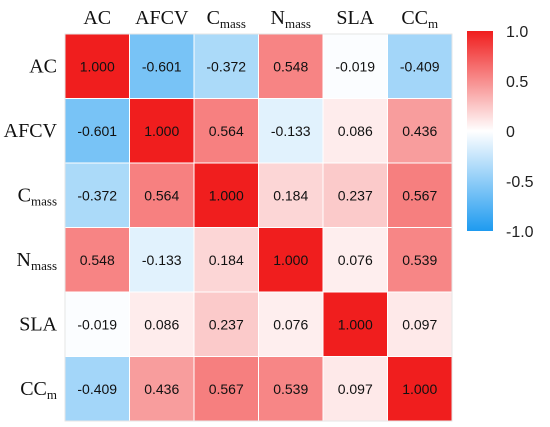 Image resolution: width=550 pixels, height=427 pixels. What do you see at coordinates (226, 19) in the screenshot?
I see `column-header-cmass: Cmass` at bounding box center [226, 19].